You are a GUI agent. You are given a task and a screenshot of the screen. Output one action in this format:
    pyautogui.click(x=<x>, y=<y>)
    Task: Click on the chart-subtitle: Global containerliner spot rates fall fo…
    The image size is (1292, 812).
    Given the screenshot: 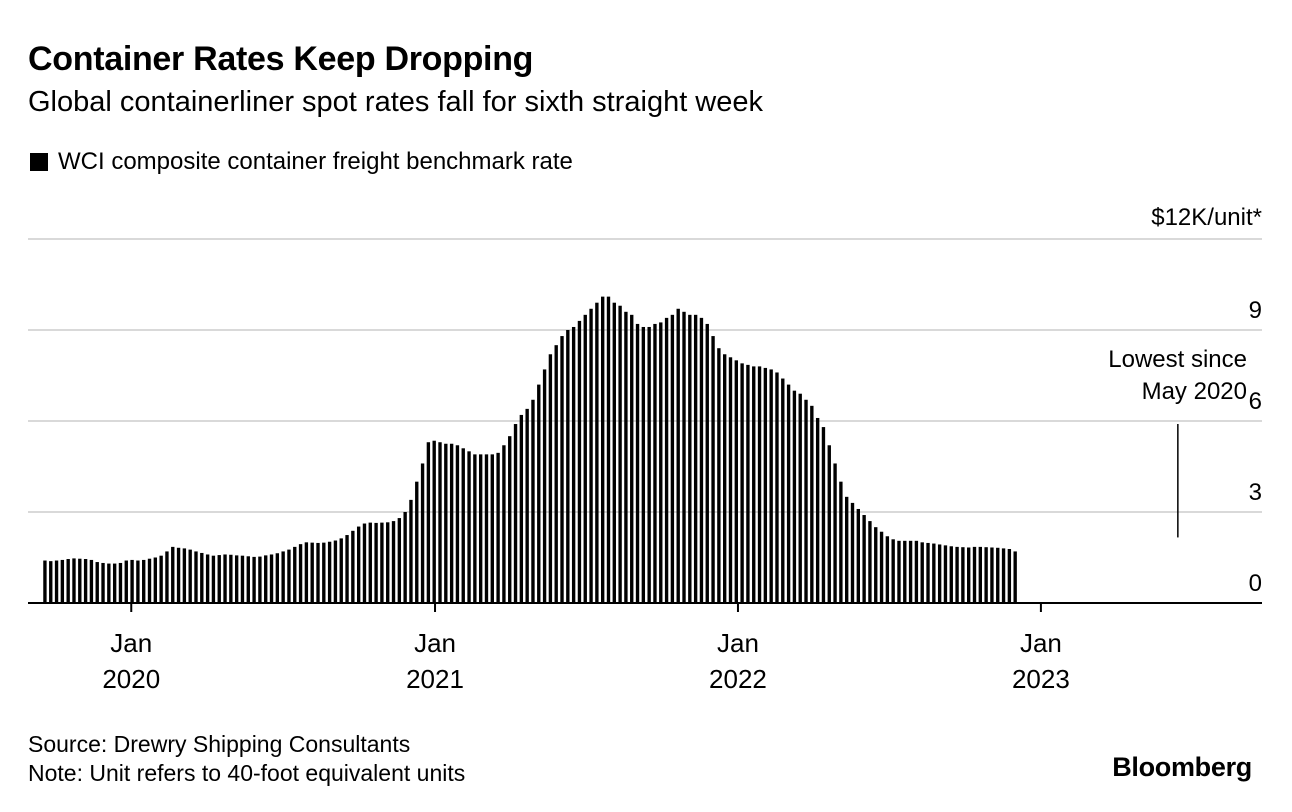 What is the action you would take?
    pyautogui.click(x=396, y=102)
    